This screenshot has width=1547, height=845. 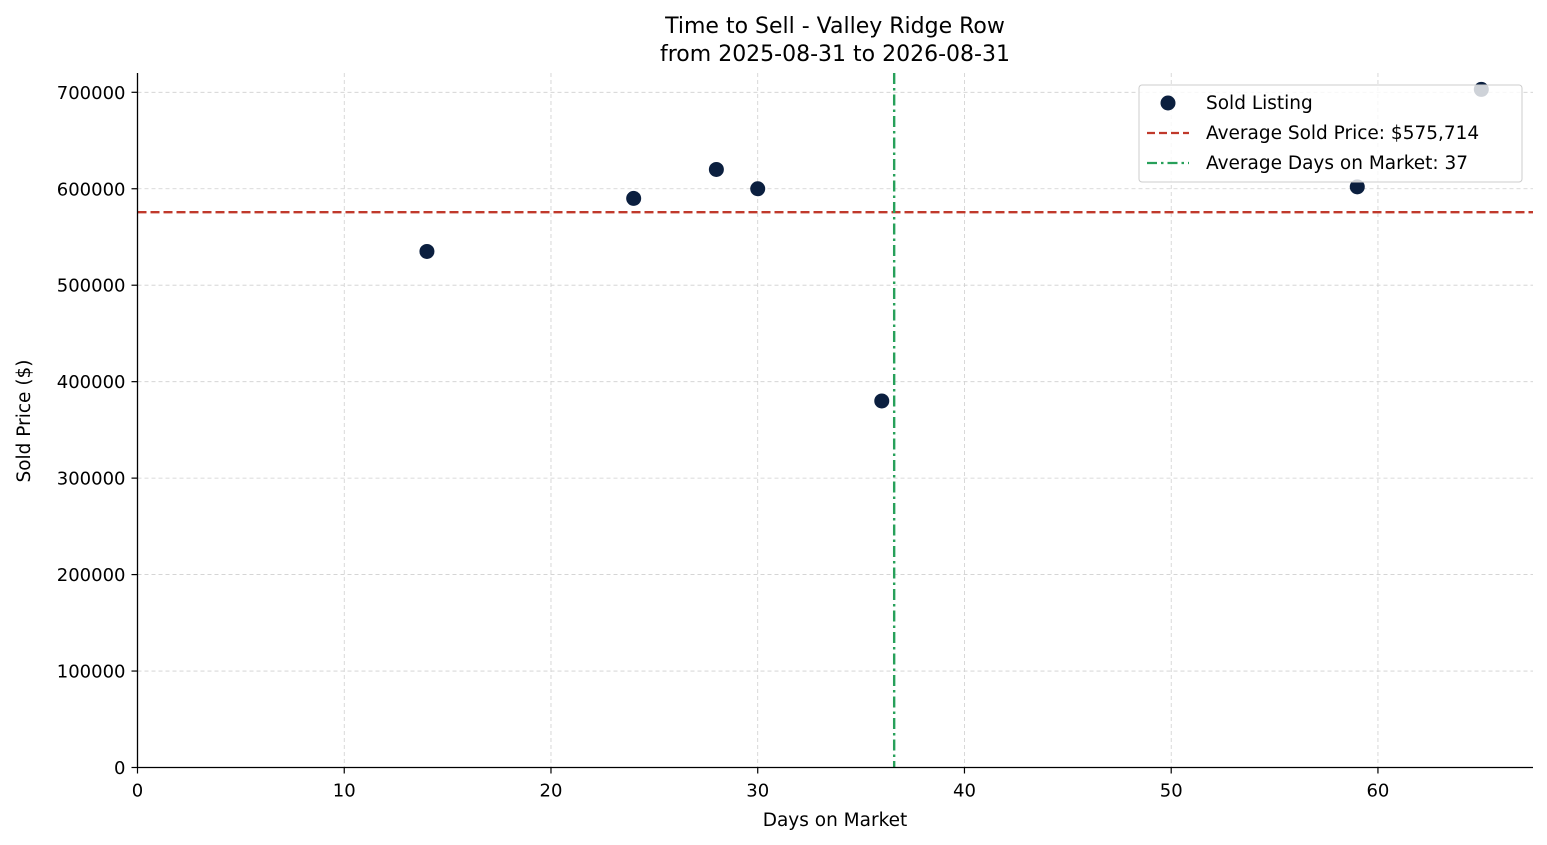 What do you see at coordinates (91, 286) in the screenshot?
I see `y-tick-label: 500000` at bounding box center [91, 286].